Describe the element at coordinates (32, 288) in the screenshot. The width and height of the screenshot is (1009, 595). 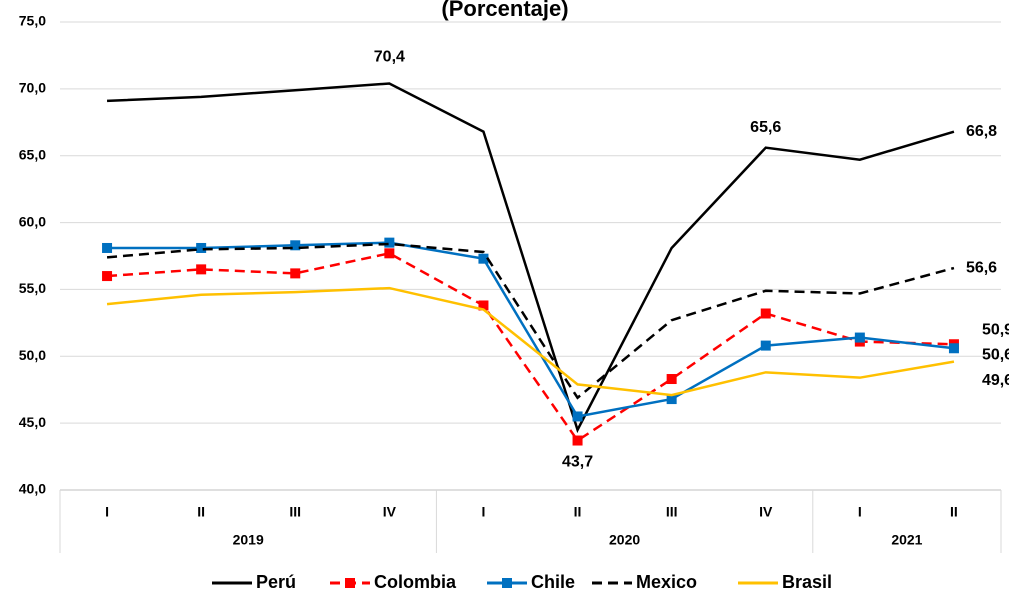
I see `y-tick-label: 55,0` at that location.